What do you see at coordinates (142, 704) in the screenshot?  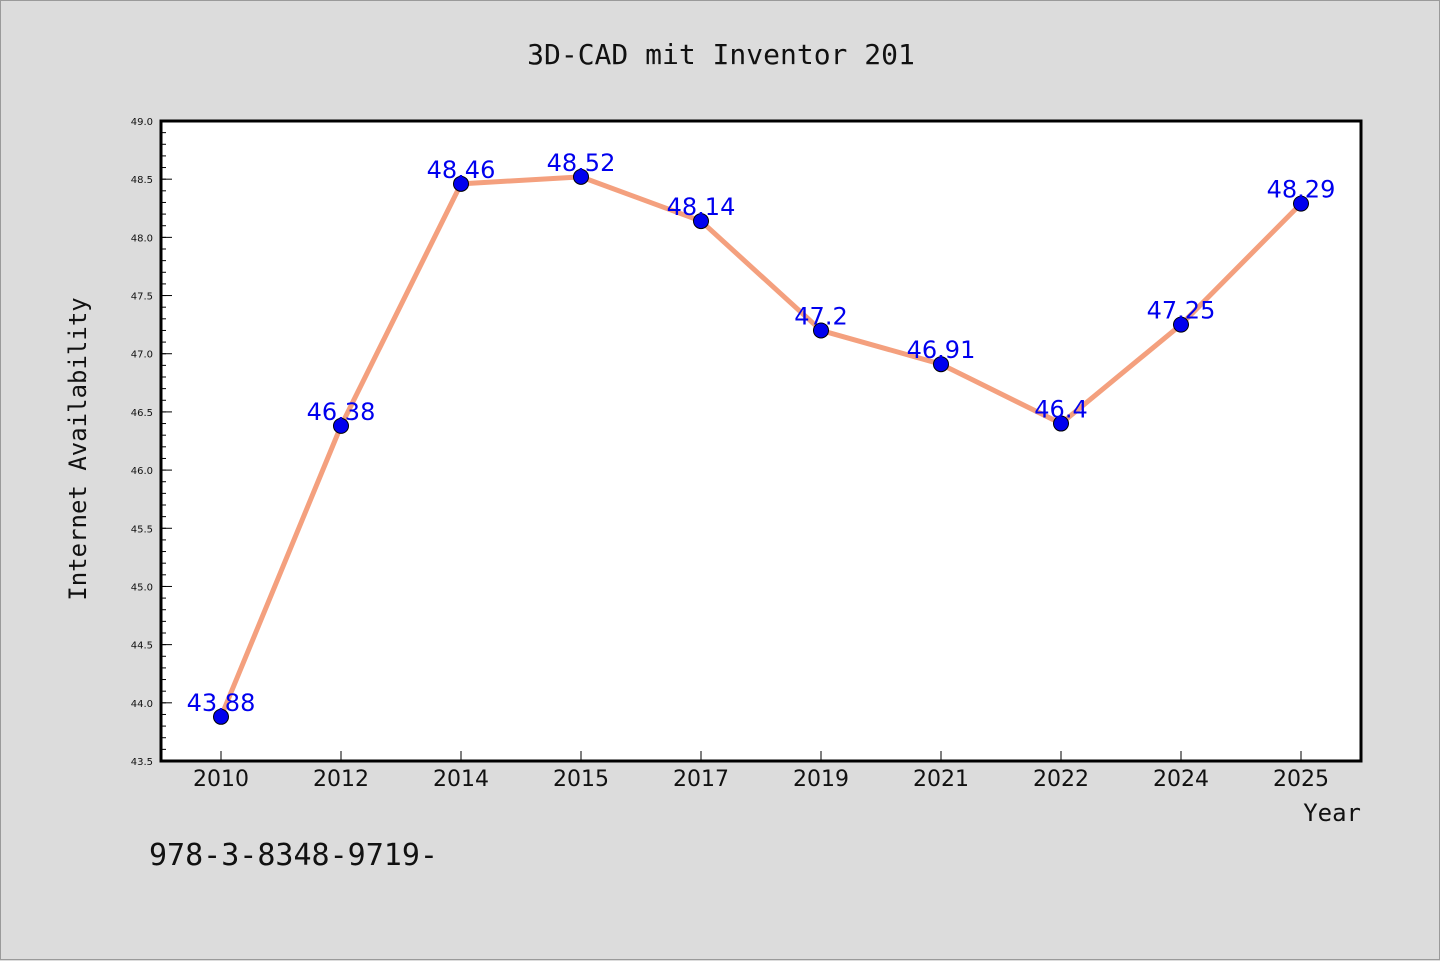 I see `y-tick-label: 44.0` at bounding box center [142, 704].